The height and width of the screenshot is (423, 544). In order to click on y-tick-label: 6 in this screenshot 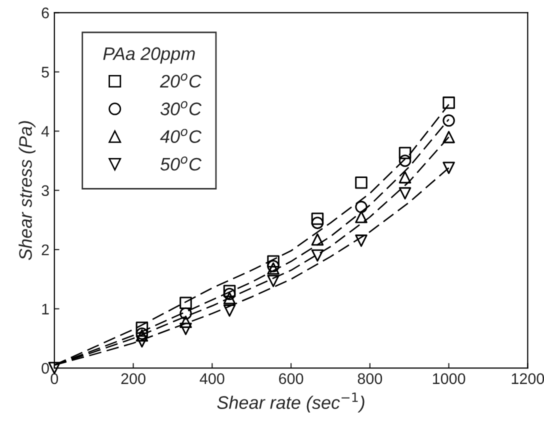, I will do `click(45, 13)`.